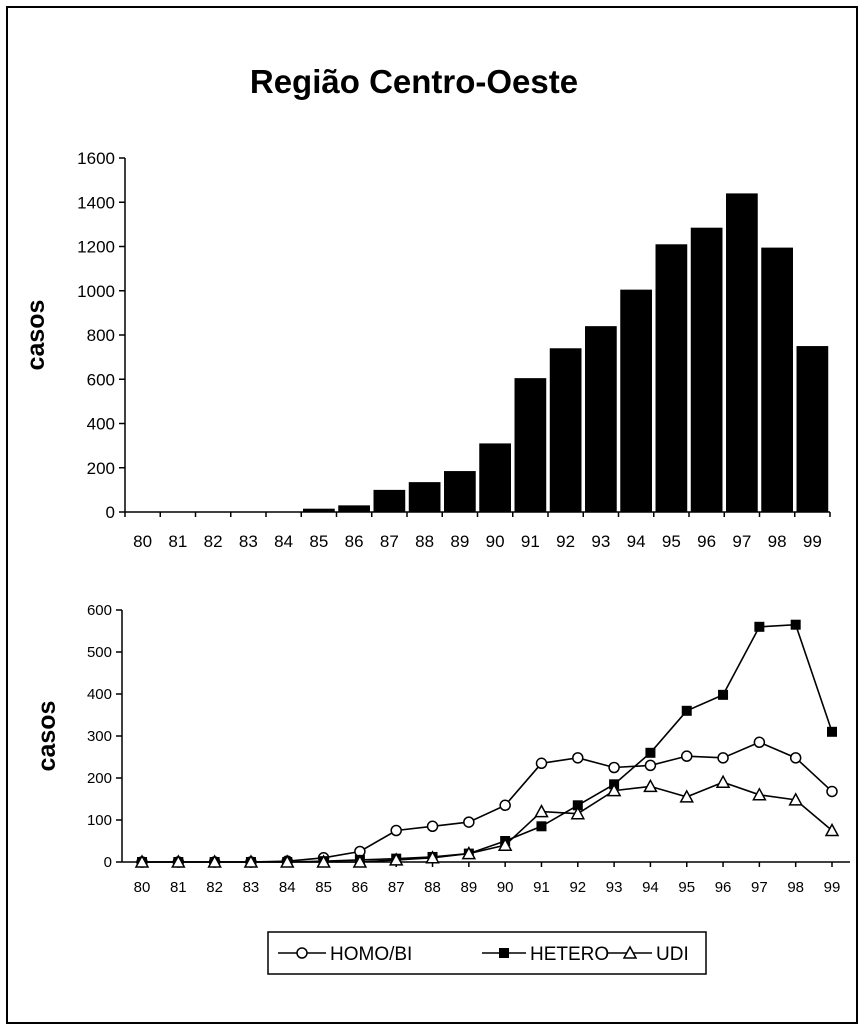 The width and height of the screenshot is (866, 1032). I want to click on y-axis-title: casos, so click(36, 335).